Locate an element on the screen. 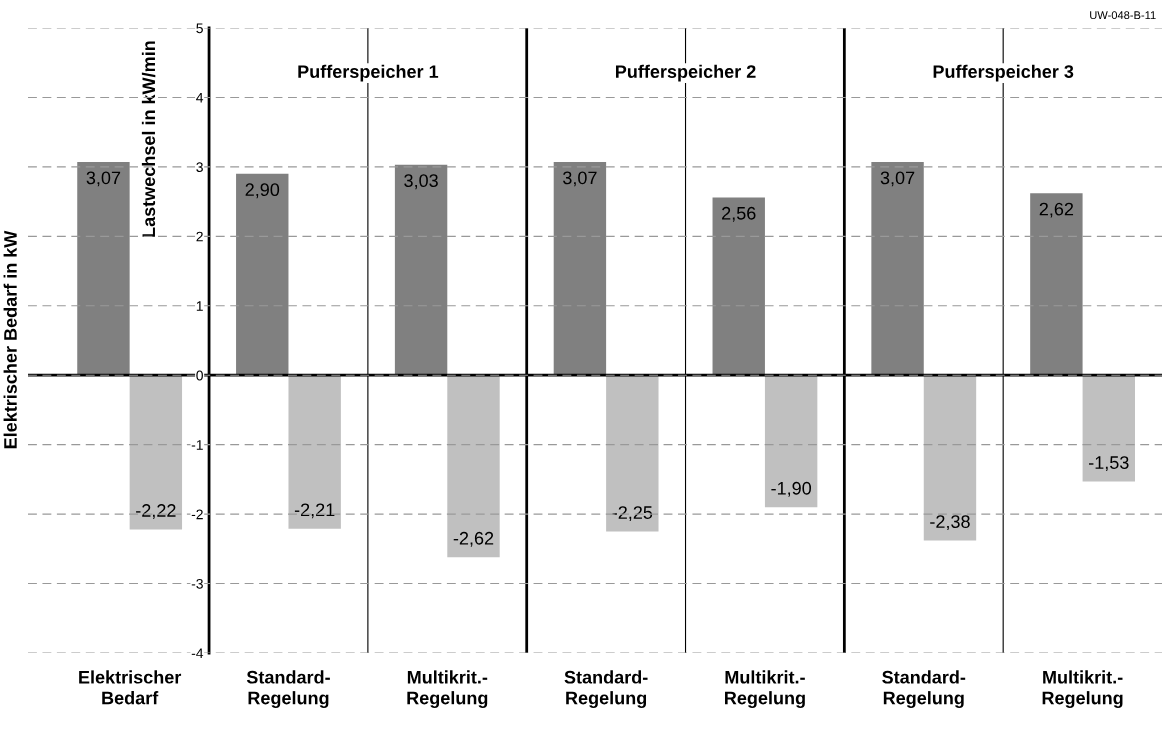 This screenshot has width=1162, height=729. annotation: Pufferspeicher 2 is located at coordinates (686, 73).